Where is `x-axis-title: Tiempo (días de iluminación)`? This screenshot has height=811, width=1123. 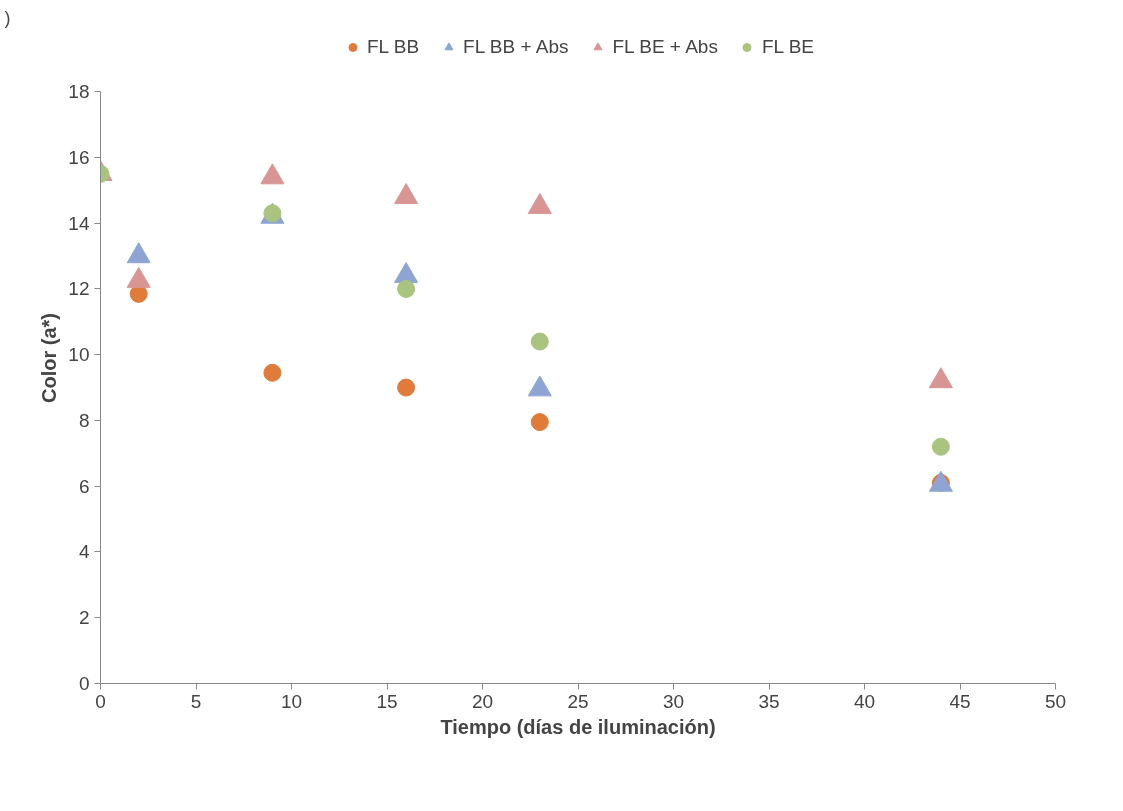 x-axis-title: Tiempo (días de iluminación) is located at coordinates (578, 726).